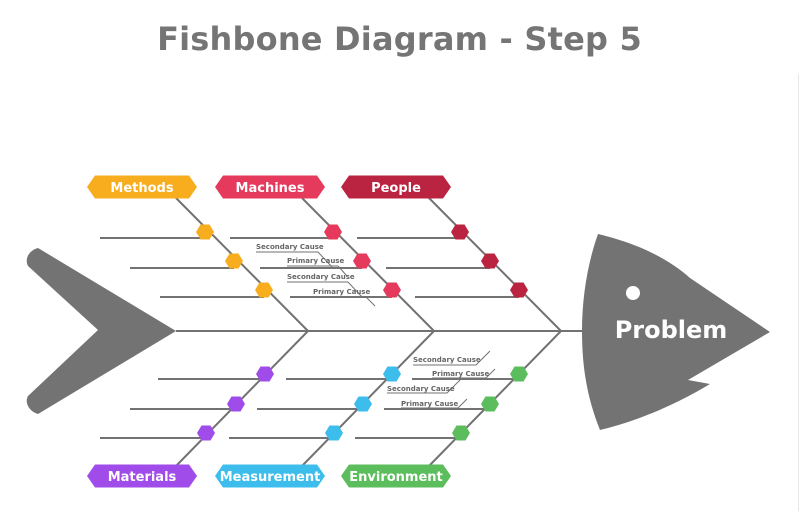 The height and width of the screenshot is (511, 799). I want to click on category-label-methods: Methods, so click(141, 188).